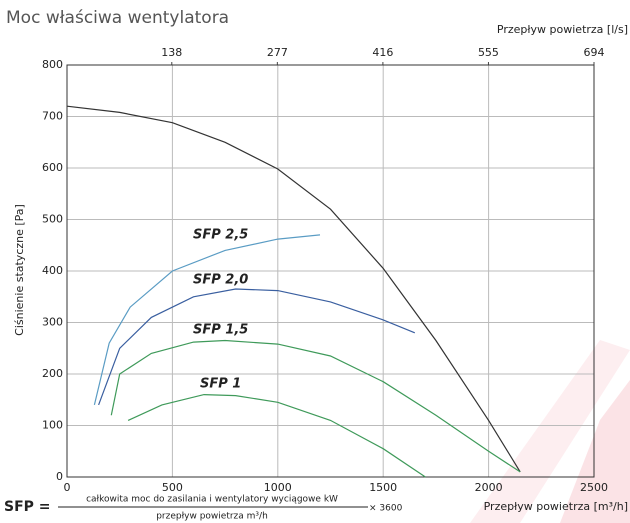 This screenshot has height=523, width=630. I want to click on series-label: SFP 1, so click(220, 384).